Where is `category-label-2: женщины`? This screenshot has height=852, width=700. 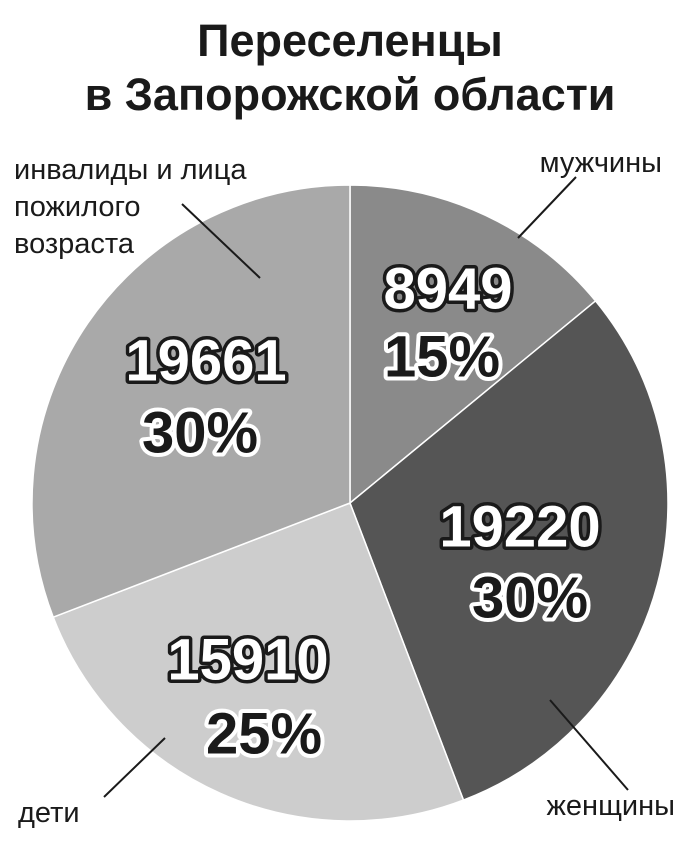 category-label-2: женщины is located at coordinates (611, 806).